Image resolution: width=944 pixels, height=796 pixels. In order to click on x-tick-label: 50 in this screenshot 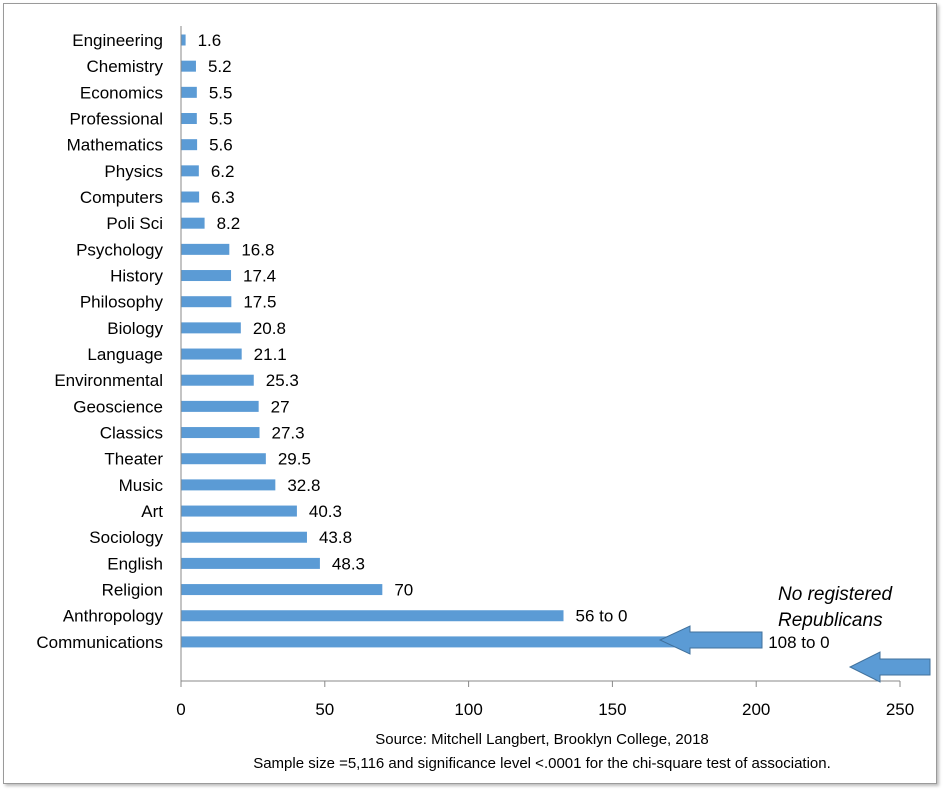, I will do `click(324, 709)`.